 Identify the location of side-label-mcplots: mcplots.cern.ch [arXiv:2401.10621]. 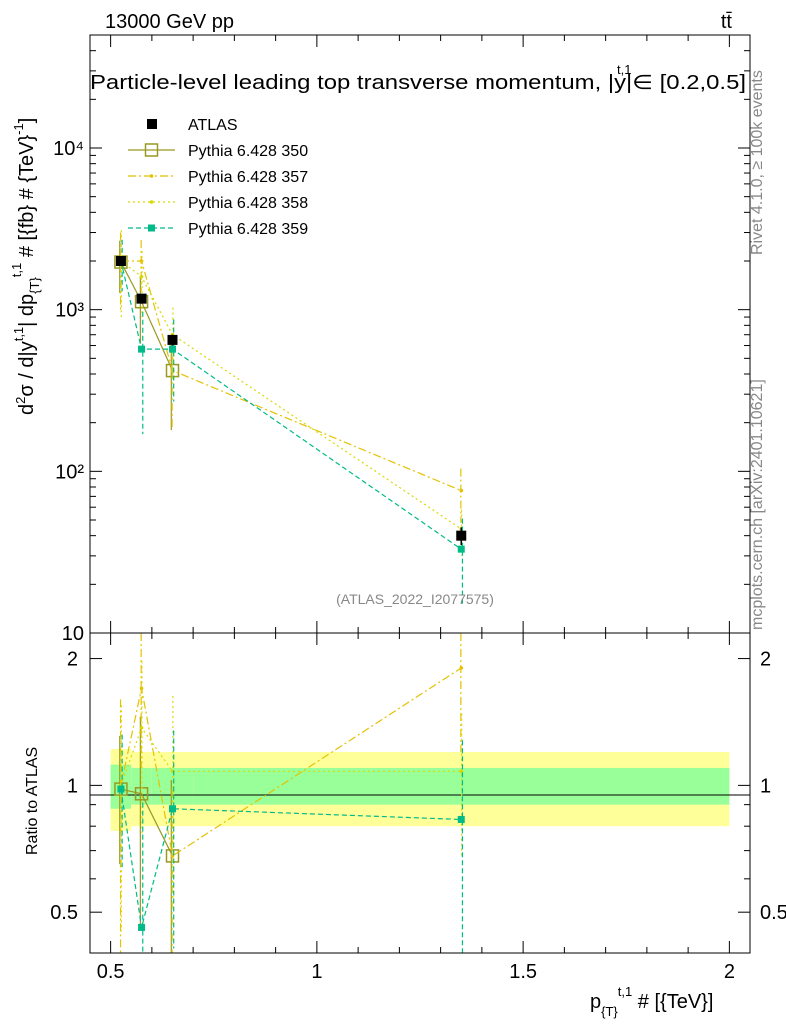
(757, 504).